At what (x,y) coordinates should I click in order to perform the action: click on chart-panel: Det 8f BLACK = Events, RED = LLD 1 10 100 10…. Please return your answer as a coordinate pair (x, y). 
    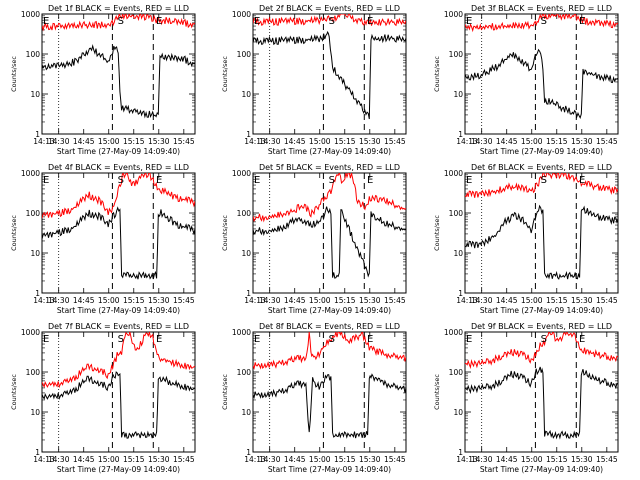
    Looking at the image, I should click on (314, 398).